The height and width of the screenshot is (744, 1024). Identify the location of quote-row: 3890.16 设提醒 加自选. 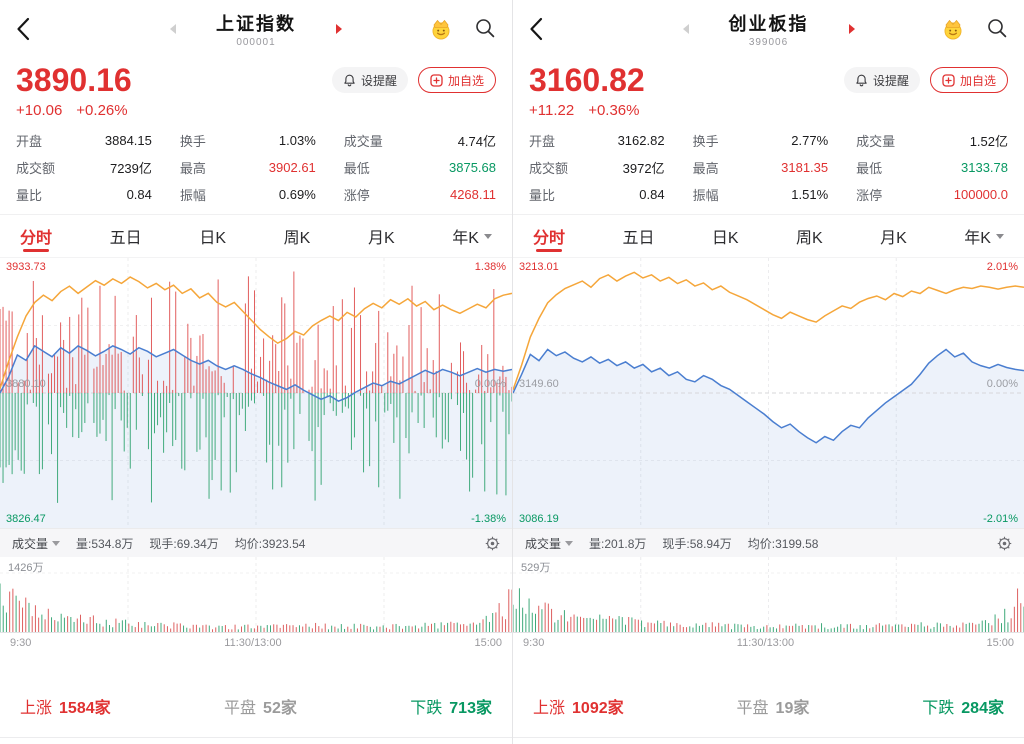
(256, 78).